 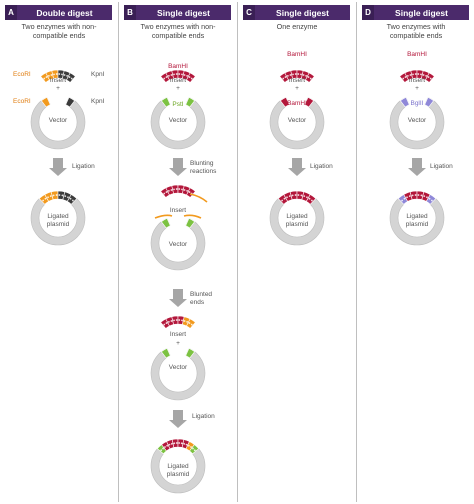 What do you see at coordinates (237, 252) in the screenshot?
I see `divider-bc` at bounding box center [237, 252].